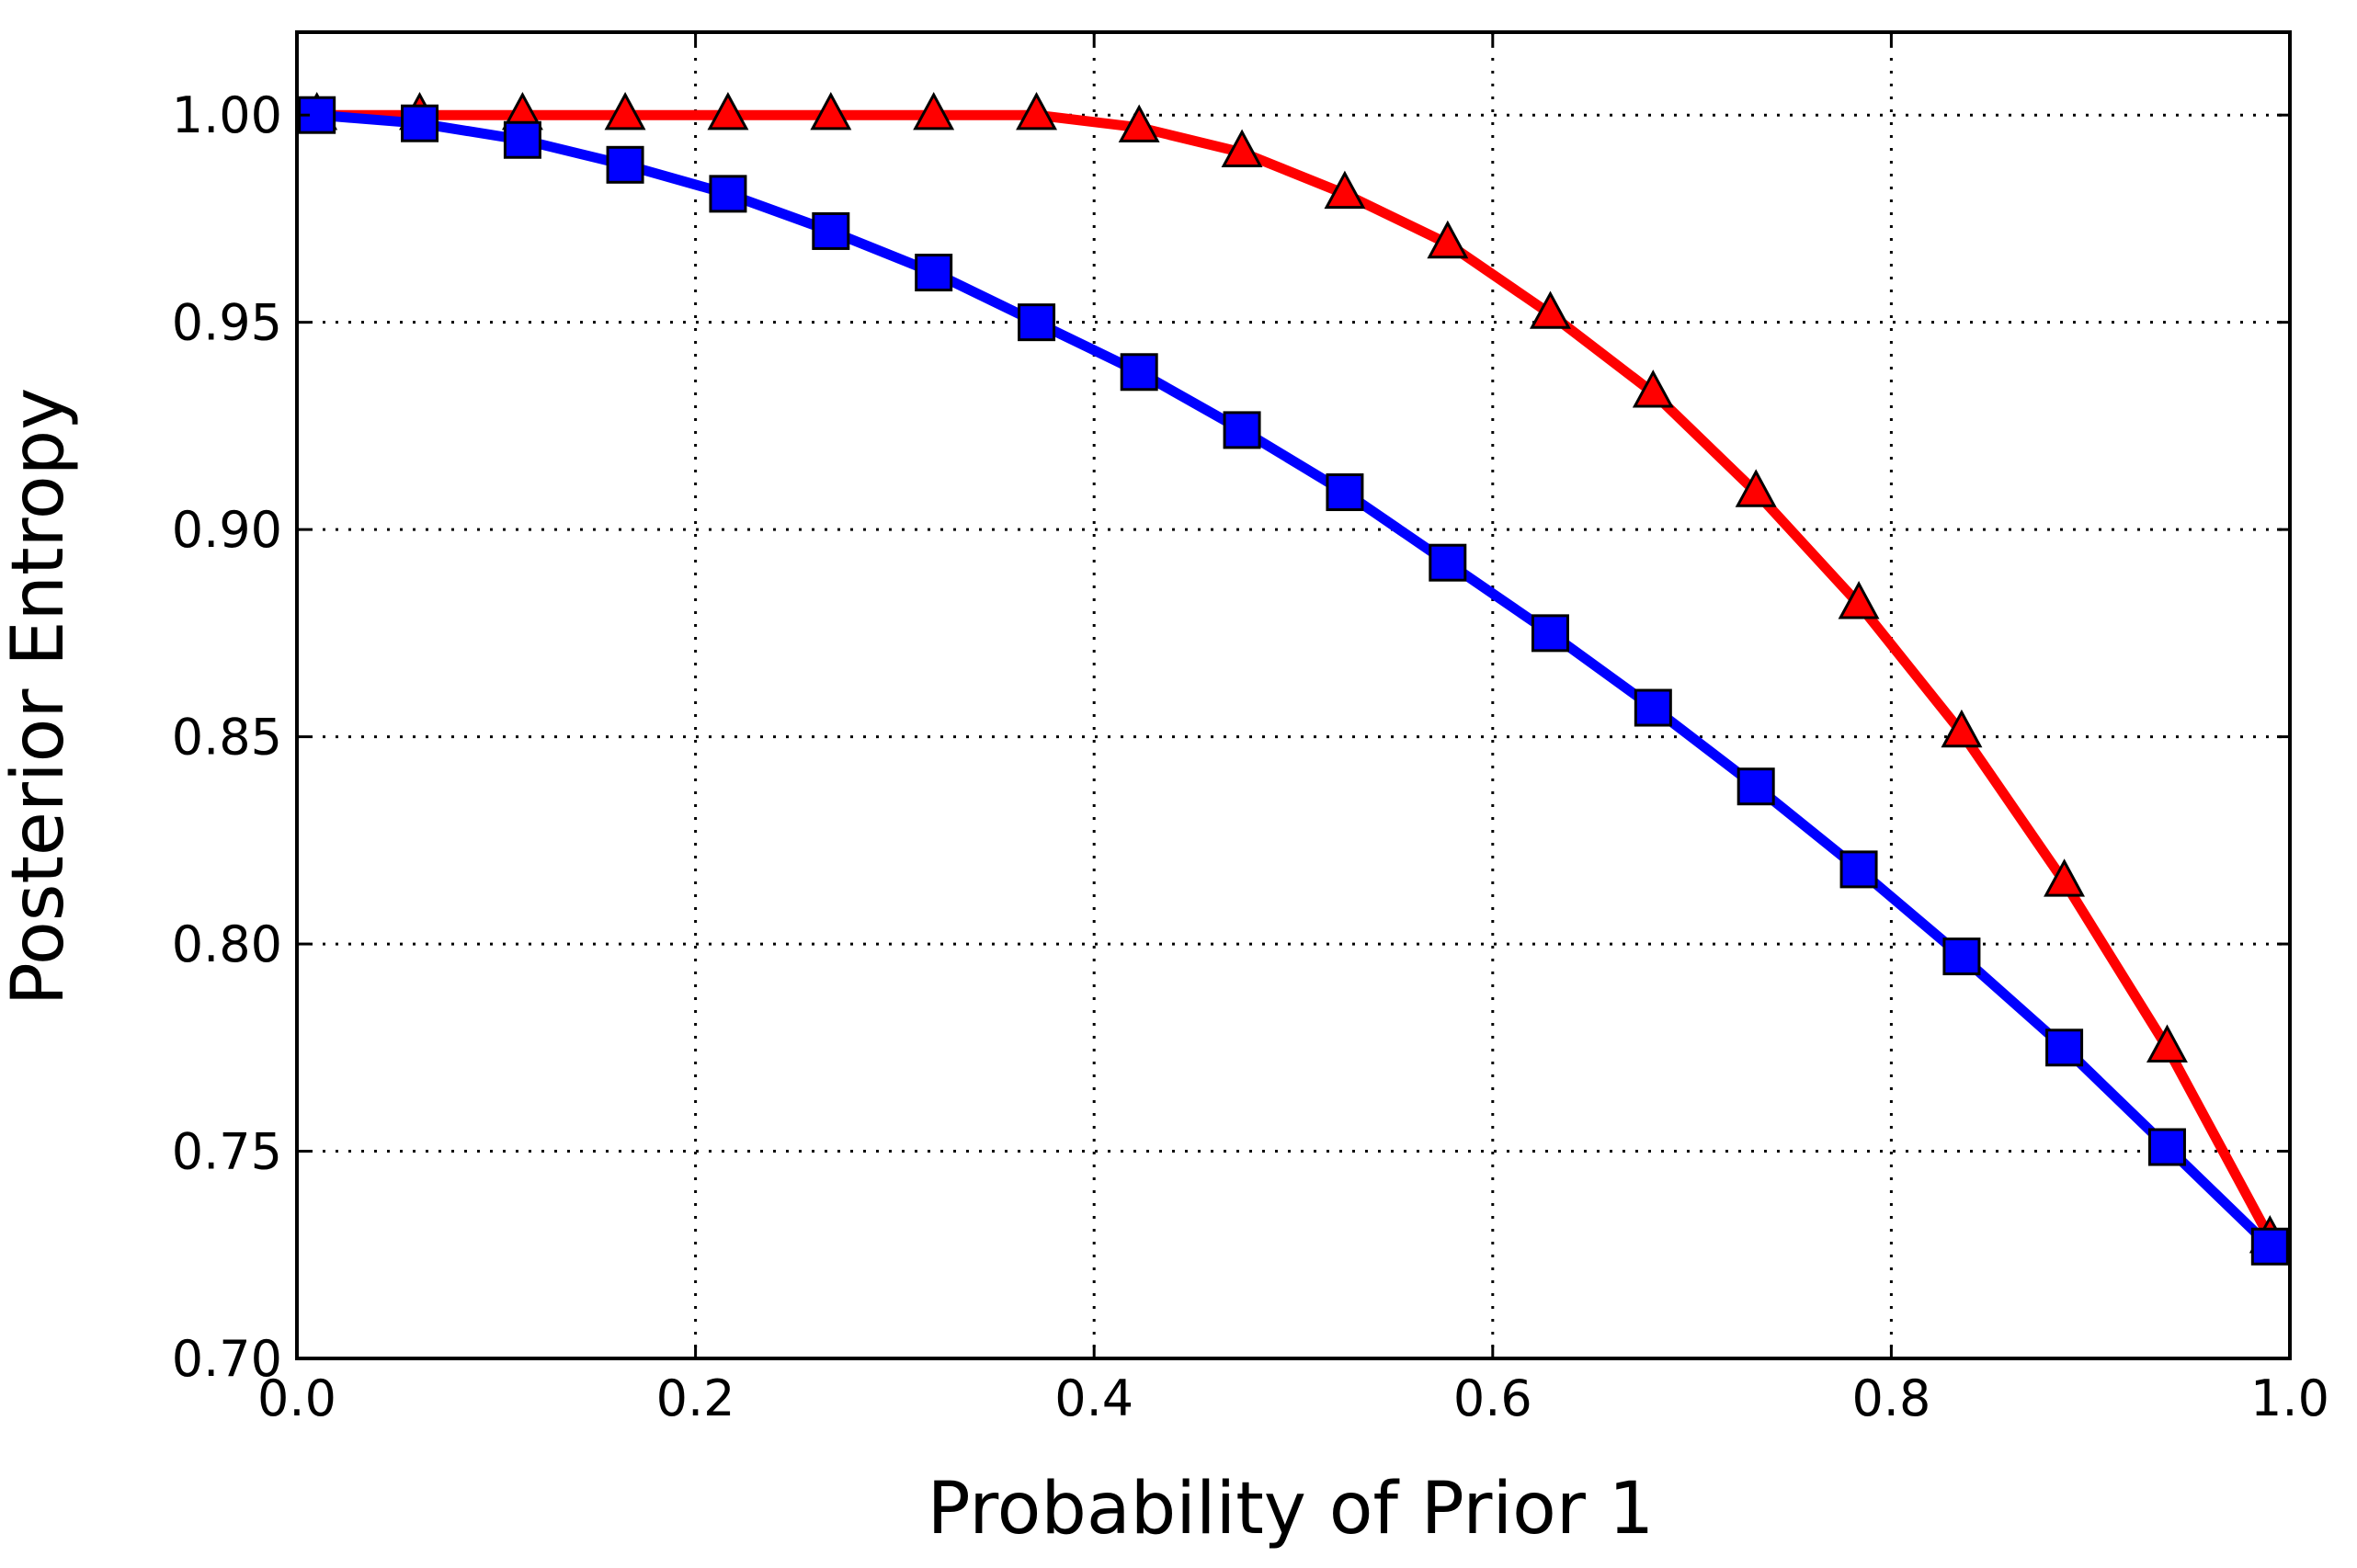  What do you see at coordinates (695, 1398) in the screenshot?
I see `x-tick-label: 0.2` at bounding box center [695, 1398].